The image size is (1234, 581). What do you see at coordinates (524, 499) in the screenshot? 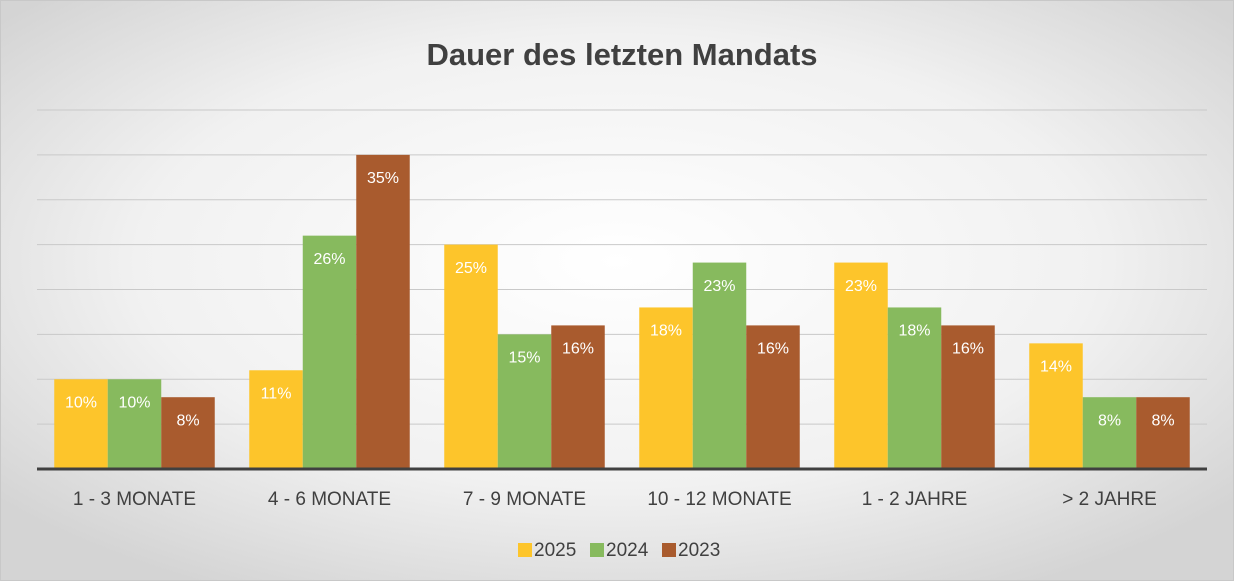
I see `x-tick-label: 7 - 9 MONATE` at bounding box center [524, 499].